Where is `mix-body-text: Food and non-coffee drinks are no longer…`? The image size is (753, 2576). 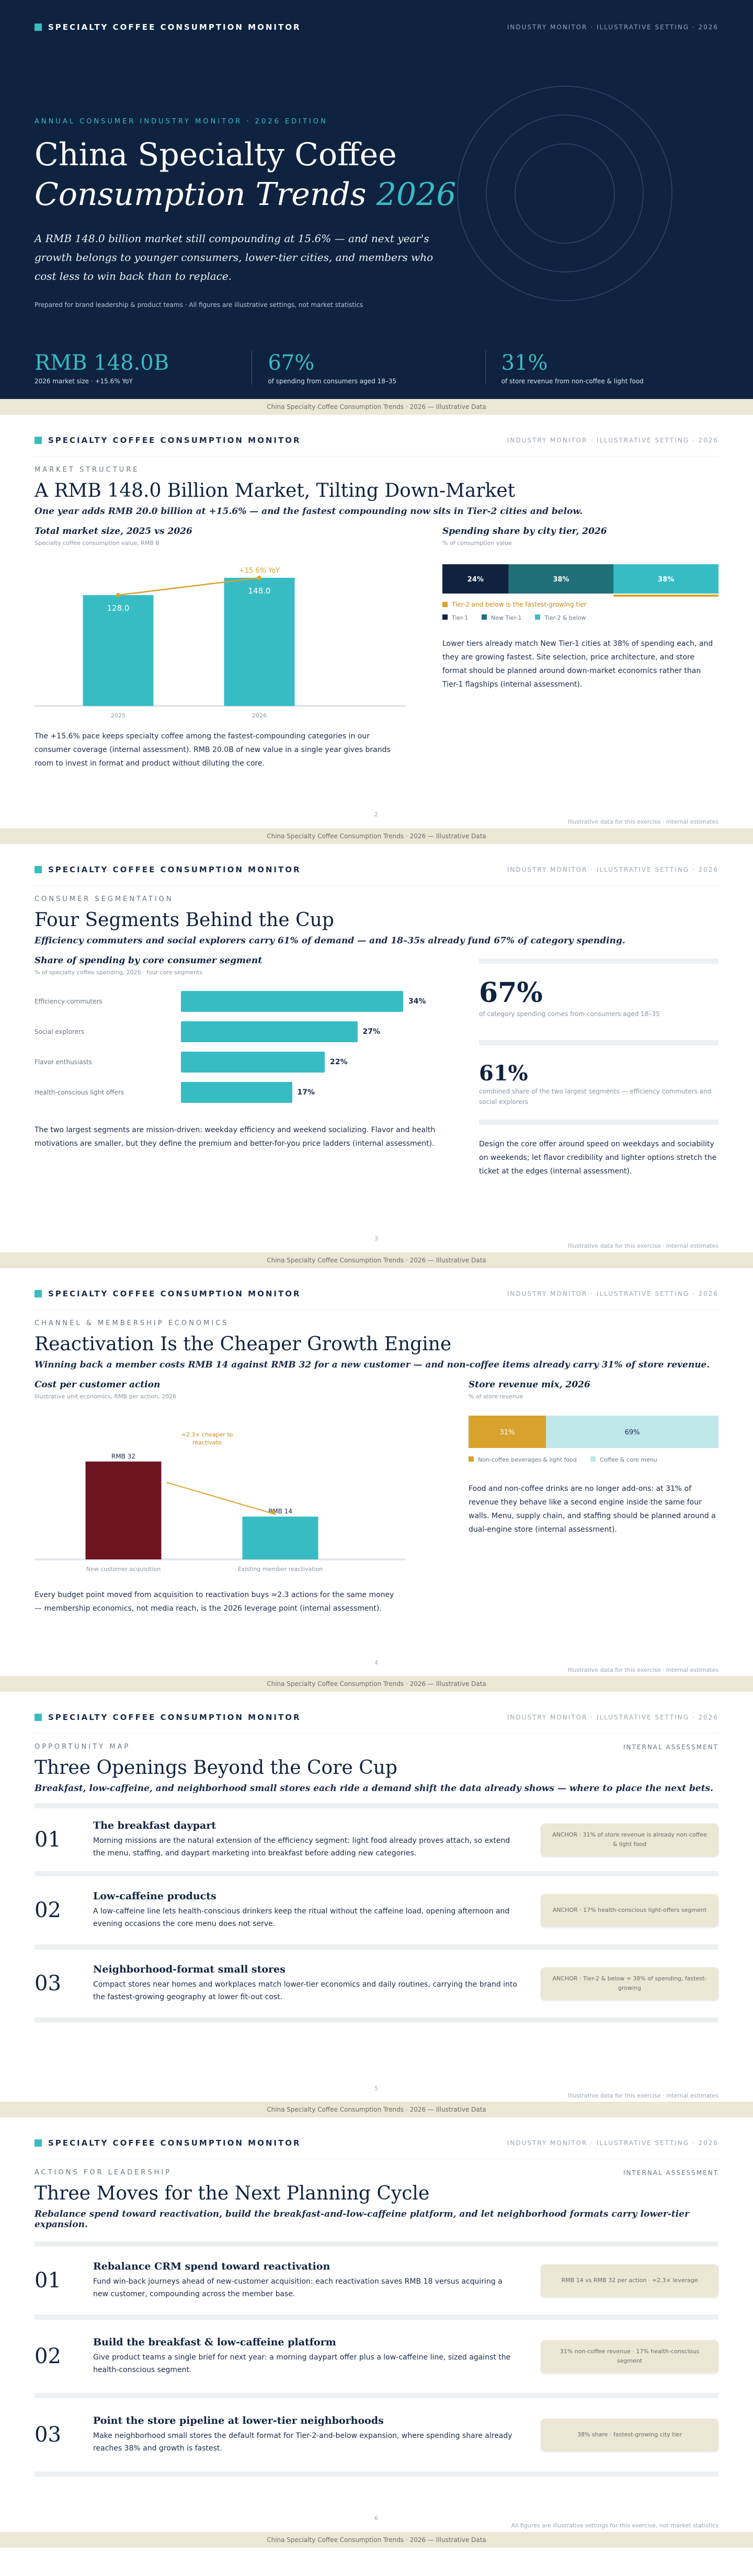
mix-body-text: Food and non-coffee drinks are no longer… is located at coordinates (593, 1509).